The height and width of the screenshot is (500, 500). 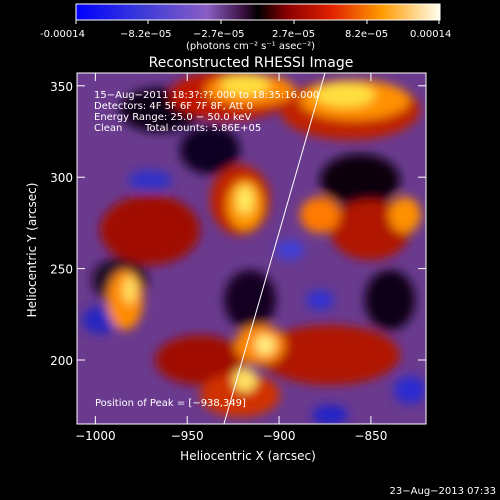 I want to click on colorbar-tick-label: 0.00014, so click(x=430, y=34).